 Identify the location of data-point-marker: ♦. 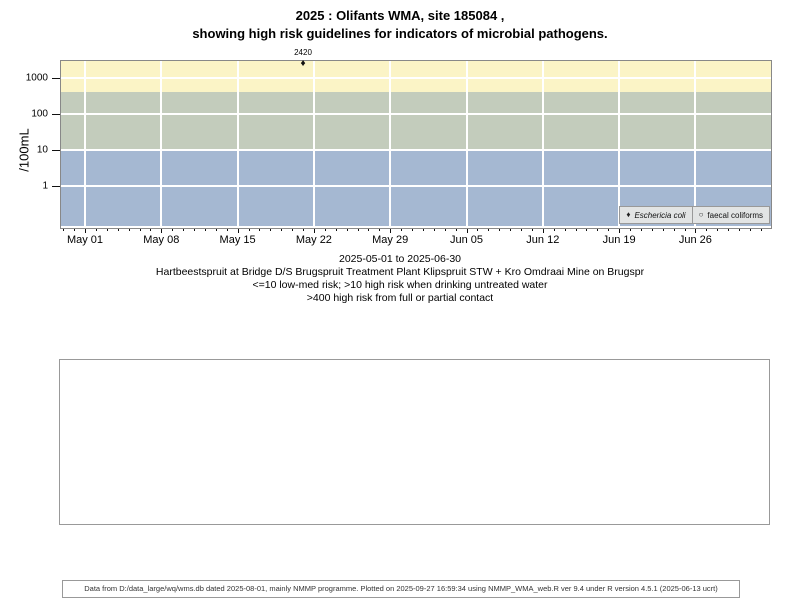
(303, 64).